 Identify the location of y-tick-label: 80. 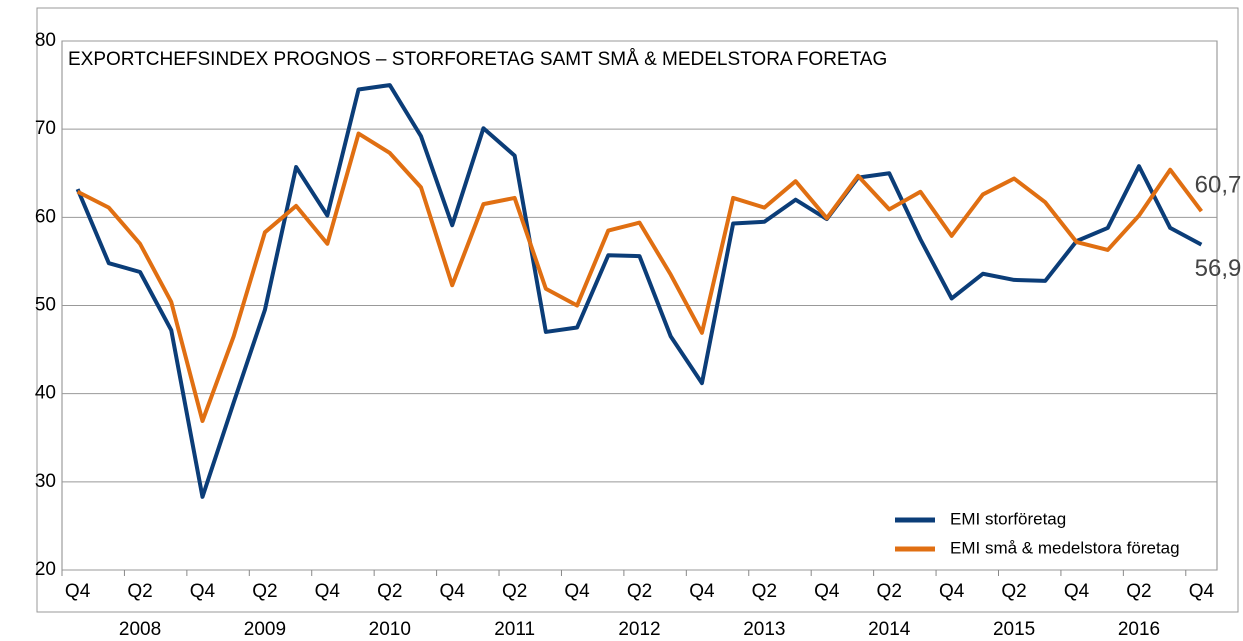
(45, 40).